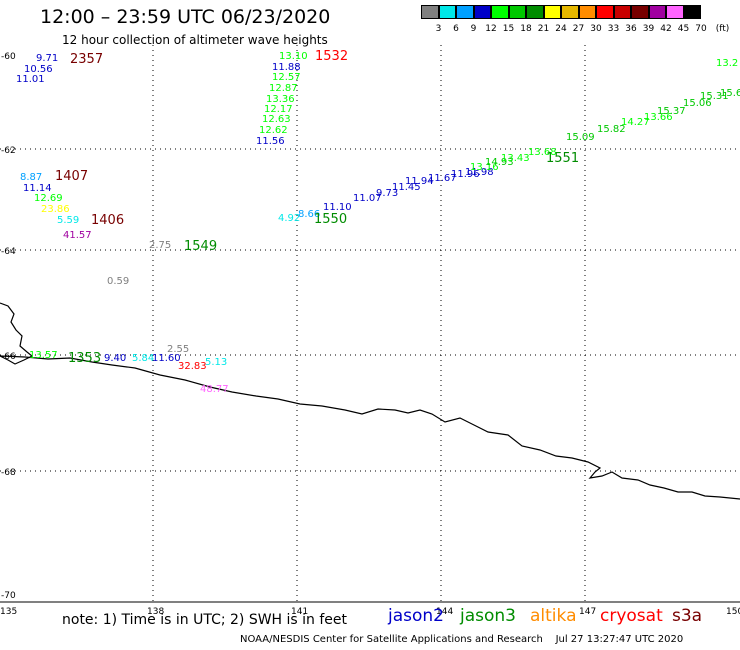 The height and width of the screenshot is (650, 740). What do you see at coordinates (367, 198) in the screenshot?
I see `wave-height-value: 11.07` at bounding box center [367, 198].